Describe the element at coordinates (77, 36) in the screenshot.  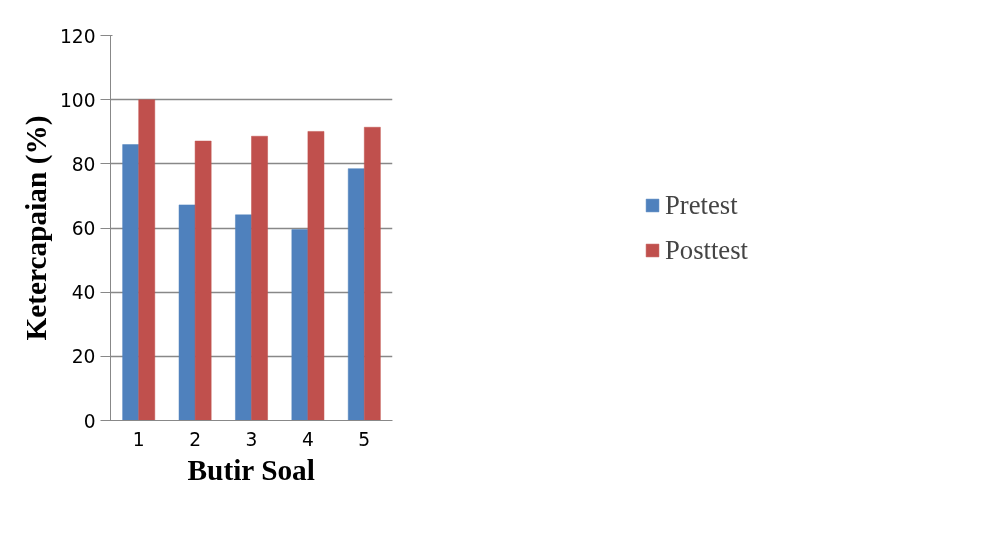
I see `y-tick-label: 120` at that location.